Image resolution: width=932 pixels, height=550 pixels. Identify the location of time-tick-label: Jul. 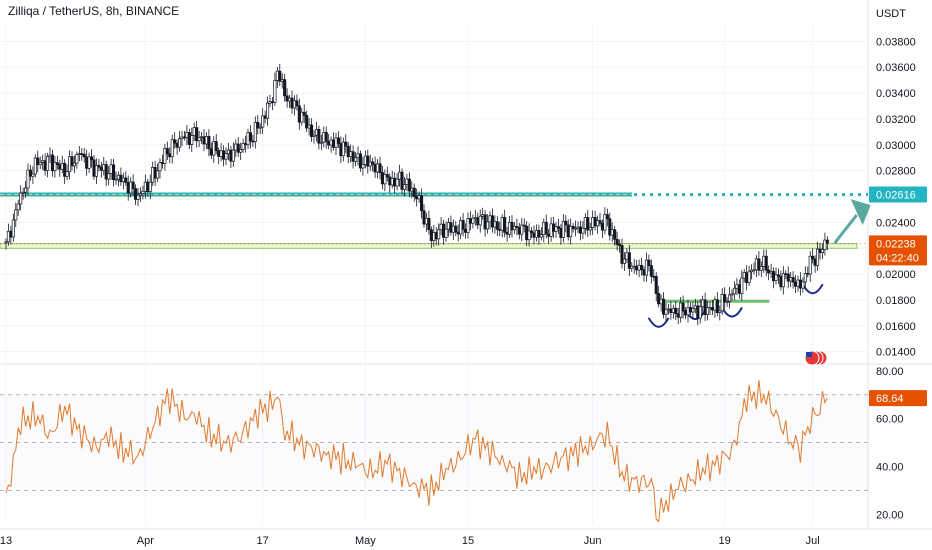
(813, 541).